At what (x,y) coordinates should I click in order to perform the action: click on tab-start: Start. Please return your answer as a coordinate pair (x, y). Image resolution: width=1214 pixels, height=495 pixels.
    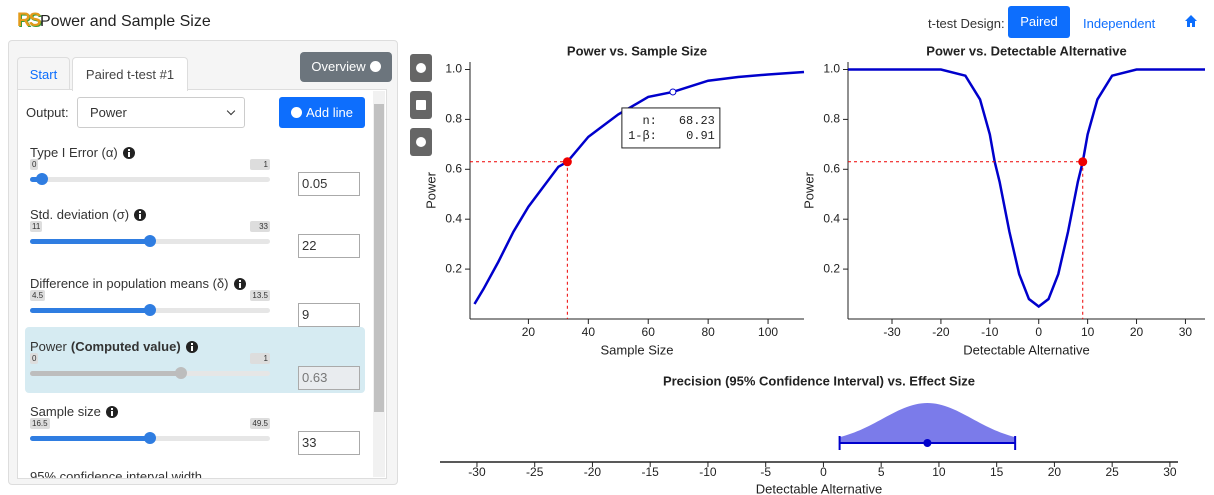
    Looking at the image, I should click on (43, 73).